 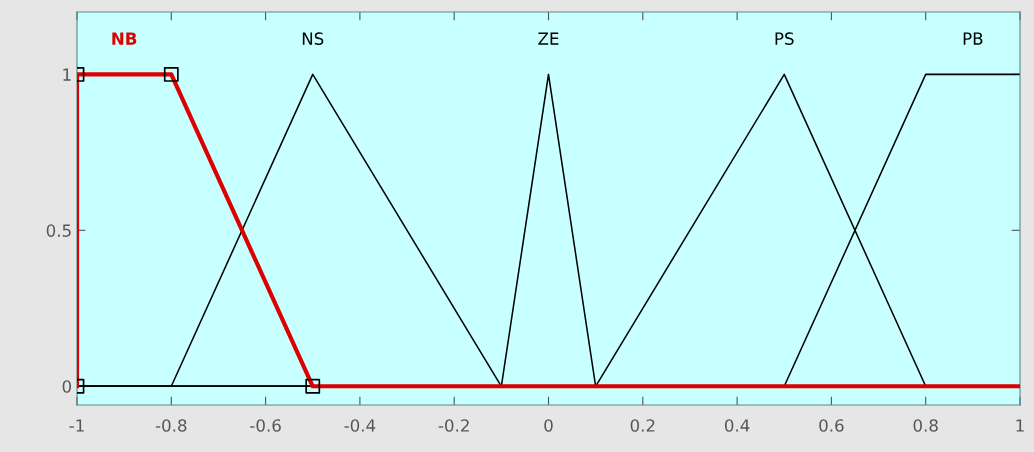 What do you see at coordinates (737, 425) in the screenshot?
I see `x-tick-label: 0.4` at bounding box center [737, 425].